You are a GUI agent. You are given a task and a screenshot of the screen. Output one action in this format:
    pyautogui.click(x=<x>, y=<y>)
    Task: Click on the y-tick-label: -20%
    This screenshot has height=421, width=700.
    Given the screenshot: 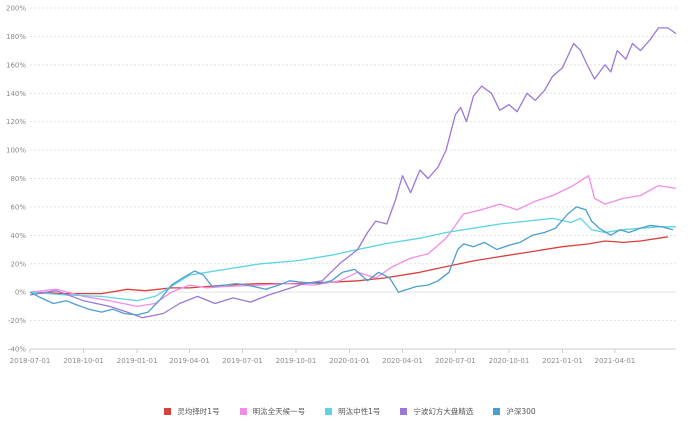 What is the action you would take?
    pyautogui.click(x=17, y=321)
    